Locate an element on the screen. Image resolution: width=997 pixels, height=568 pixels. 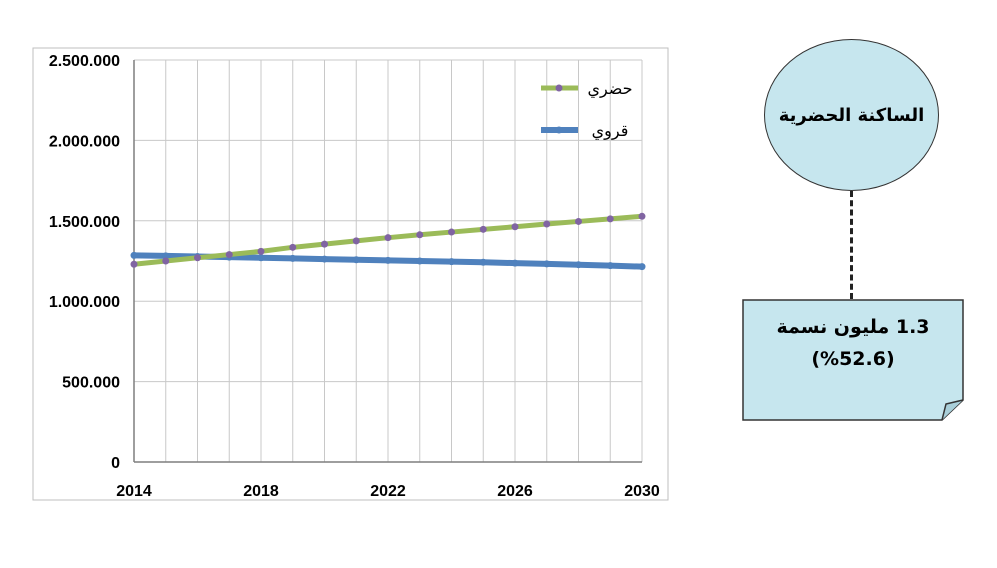
y-tick-label: 0 is located at coordinates (115, 463).